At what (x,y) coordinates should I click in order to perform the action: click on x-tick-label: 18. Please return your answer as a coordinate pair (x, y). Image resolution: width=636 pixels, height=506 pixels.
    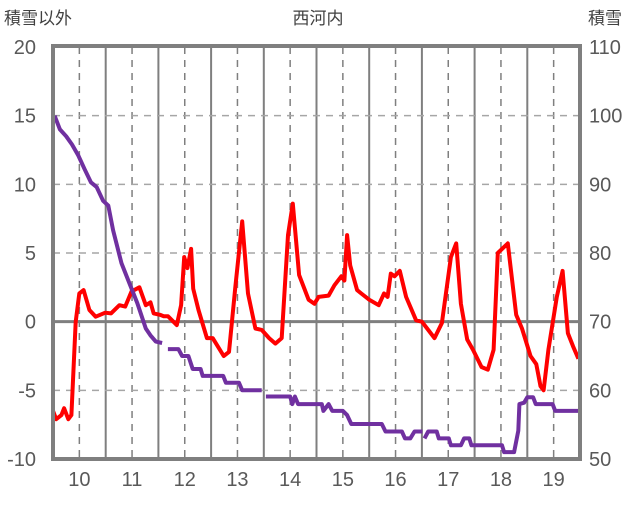
    Looking at the image, I should click on (501, 480).